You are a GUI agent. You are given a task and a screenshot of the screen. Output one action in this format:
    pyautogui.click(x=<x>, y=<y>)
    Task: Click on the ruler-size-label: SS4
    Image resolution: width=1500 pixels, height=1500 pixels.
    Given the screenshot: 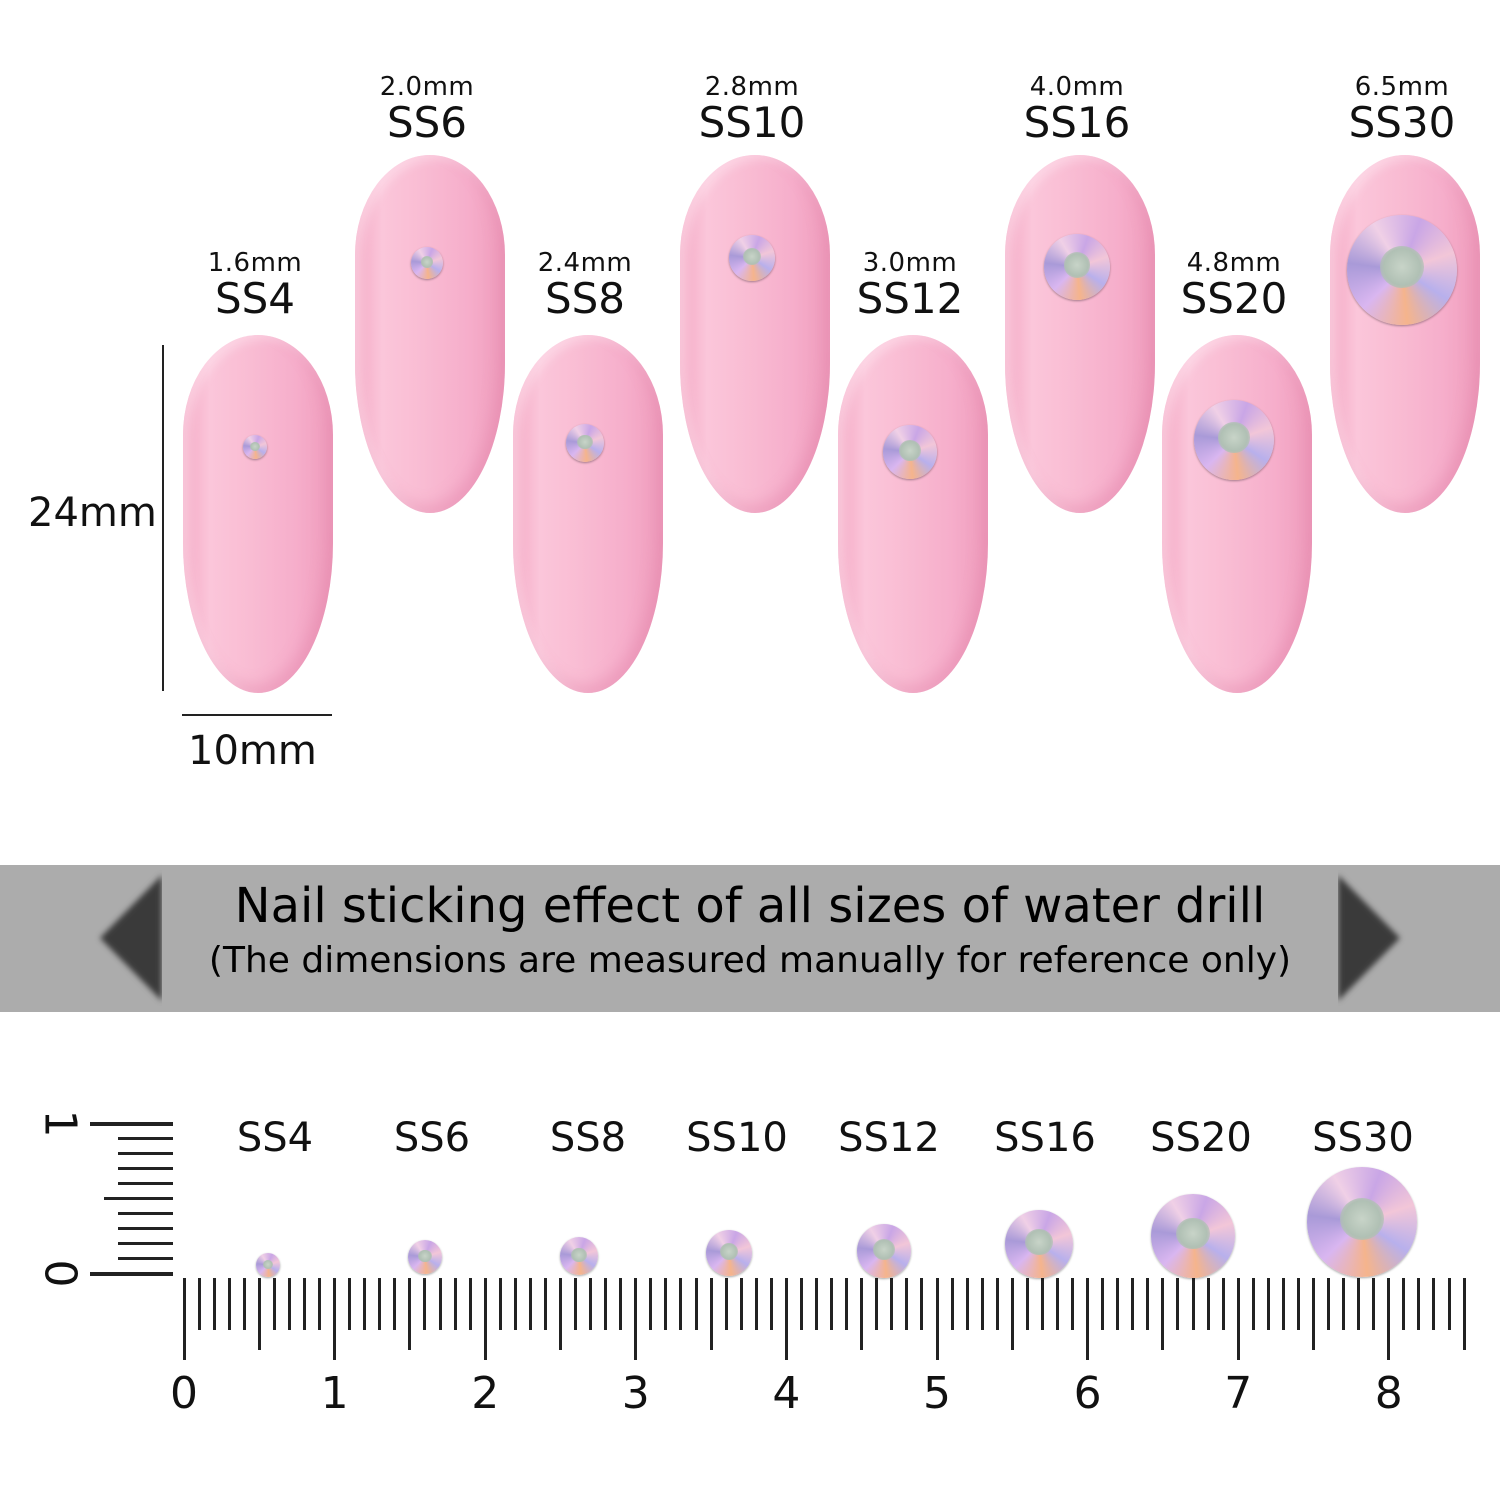 What is the action you would take?
    pyautogui.click(x=275, y=1138)
    